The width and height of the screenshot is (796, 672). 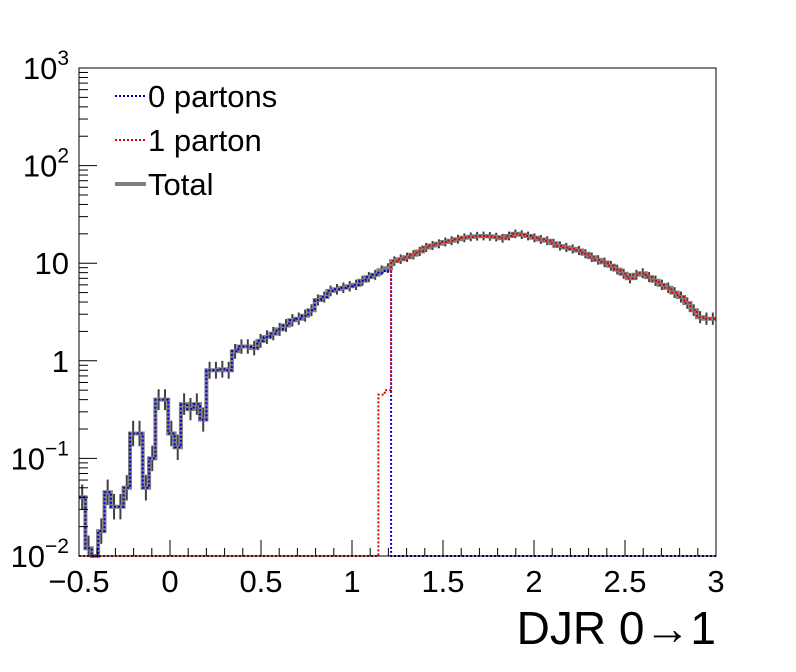 What do you see at coordinates (351, 581) in the screenshot?
I see `x-tick-label-3: 1` at bounding box center [351, 581].